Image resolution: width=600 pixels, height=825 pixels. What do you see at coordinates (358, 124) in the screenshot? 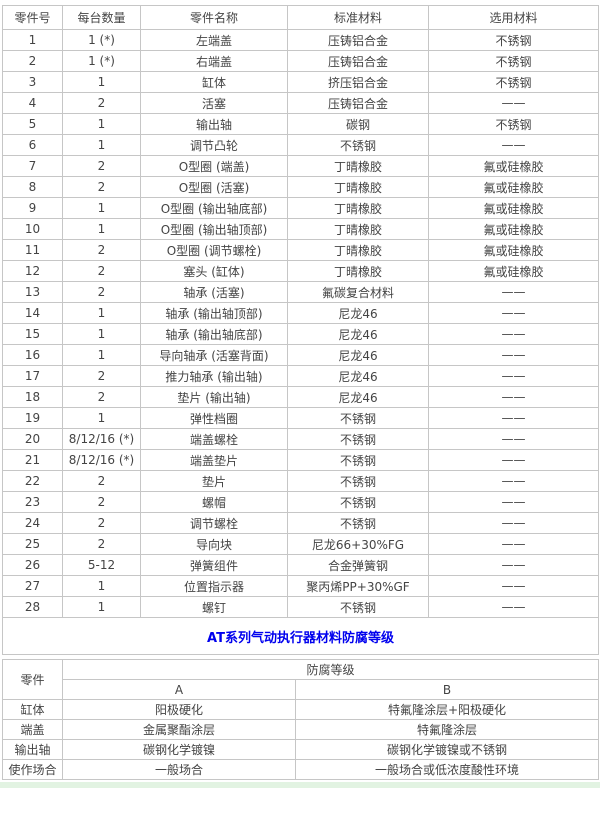
I see `parts-cell: 碳钢` at bounding box center [358, 124].